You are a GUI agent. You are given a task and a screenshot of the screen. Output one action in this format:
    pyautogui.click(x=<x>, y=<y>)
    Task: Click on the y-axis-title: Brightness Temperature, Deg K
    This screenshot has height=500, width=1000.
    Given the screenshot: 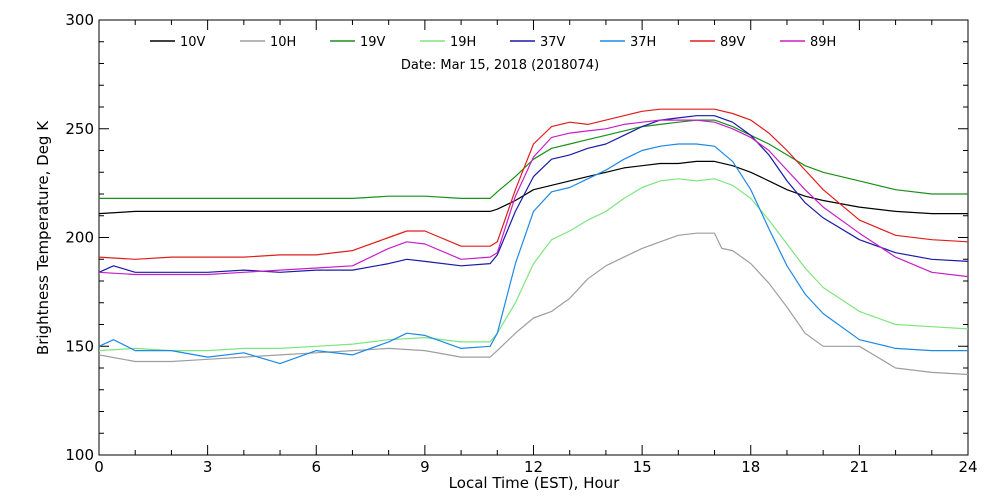 What is the action you would take?
    pyautogui.click(x=43, y=237)
    